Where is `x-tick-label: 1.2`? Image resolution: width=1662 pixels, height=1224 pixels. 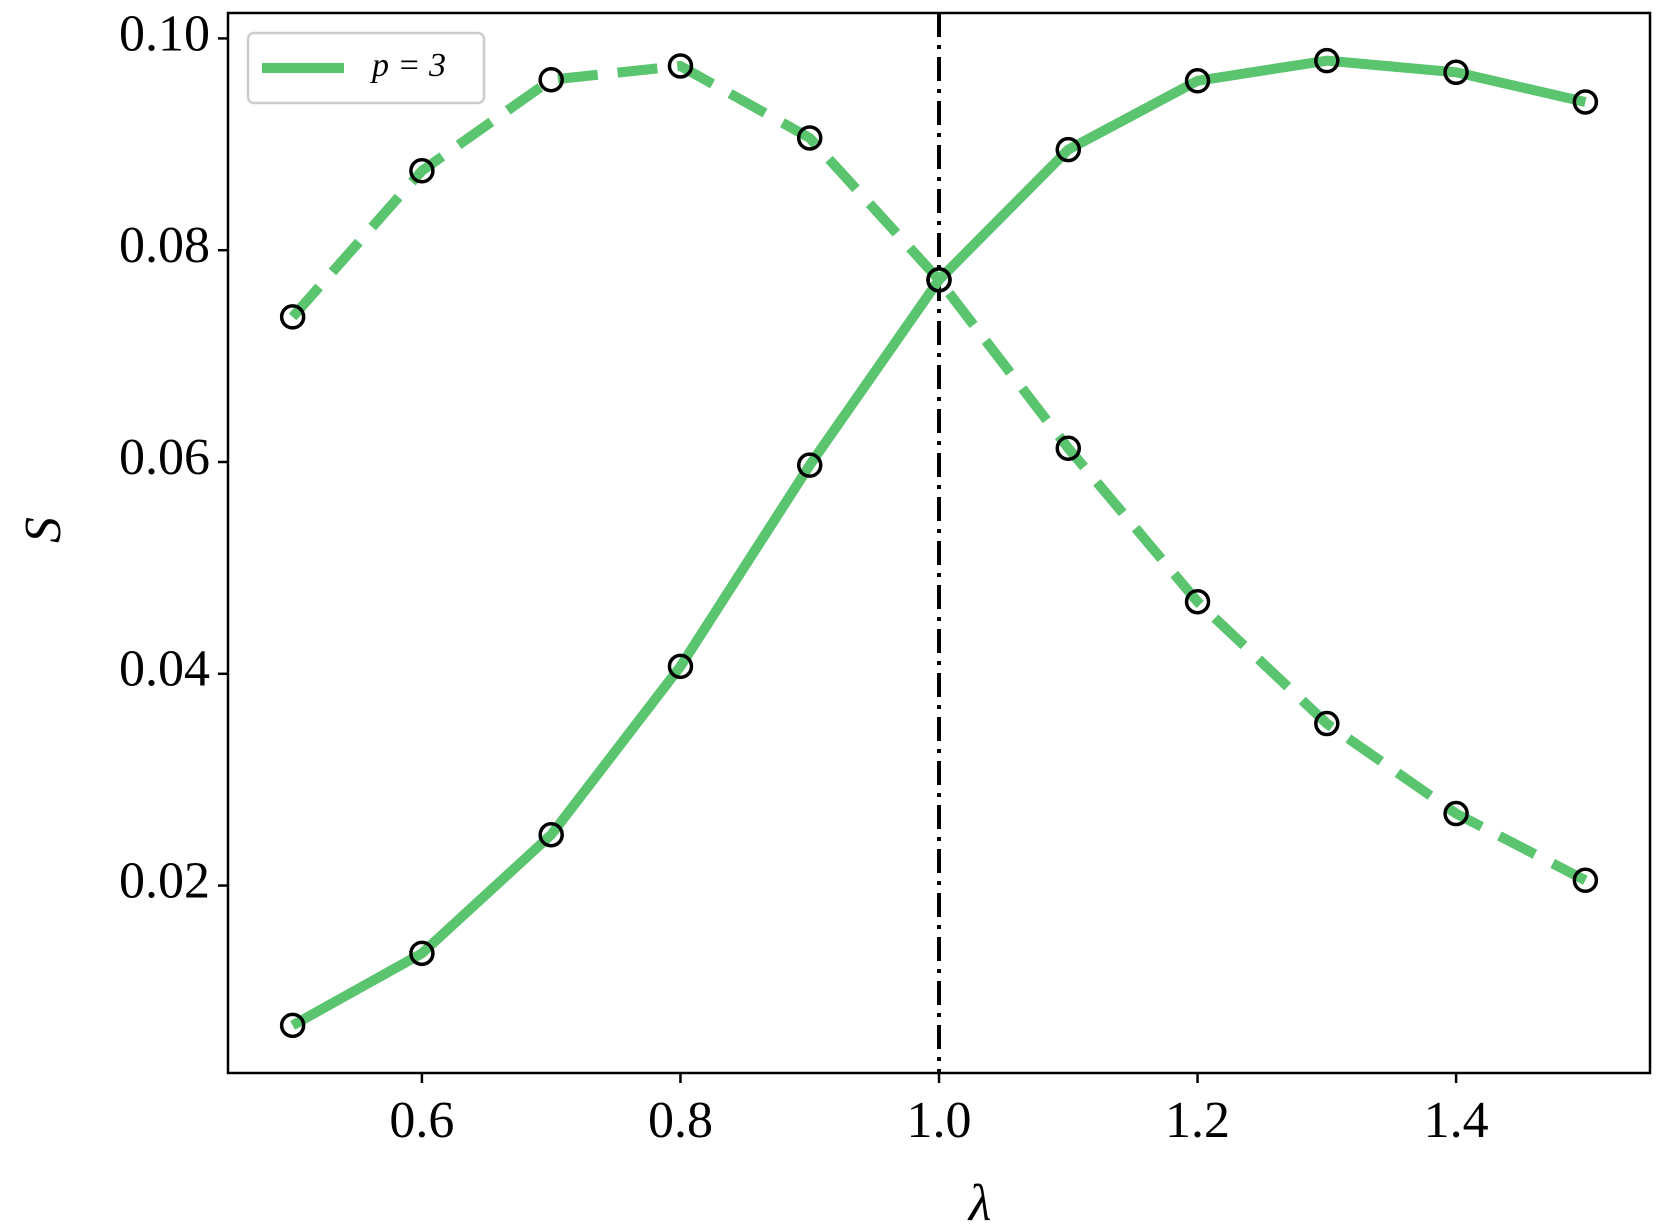
x-tick-label: 1.2 is located at coordinates (1197, 1120).